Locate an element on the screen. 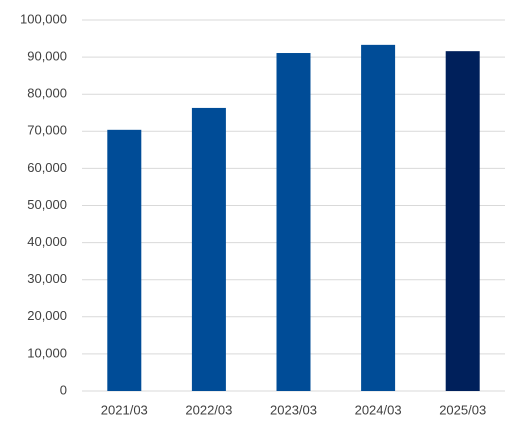 This screenshot has width=525, height=434. y-tick-label: 80,000 is located at coordinates (47, 93).